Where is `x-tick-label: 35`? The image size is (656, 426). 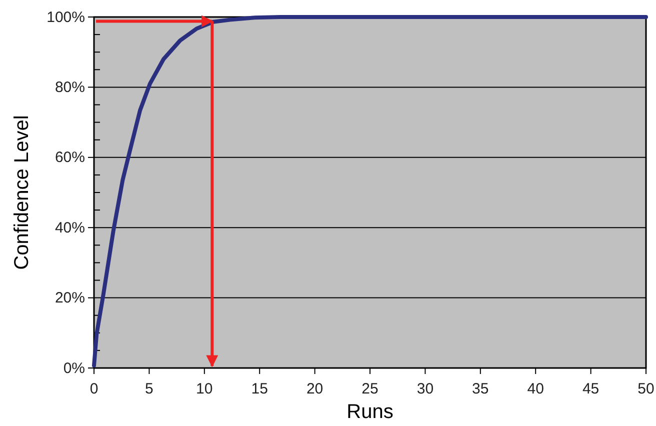 x-tick-label: 35 is located at coordinates (480, 389).